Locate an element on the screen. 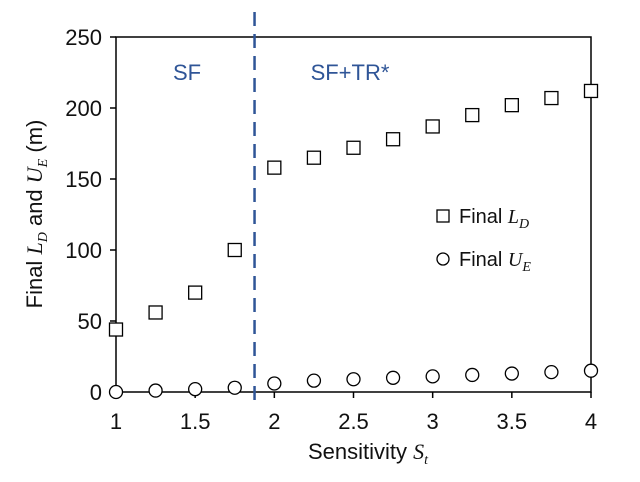 The width and height of the screenshot is (640, 482). x-tick-label: 1 is located at coordinates (116, 421).